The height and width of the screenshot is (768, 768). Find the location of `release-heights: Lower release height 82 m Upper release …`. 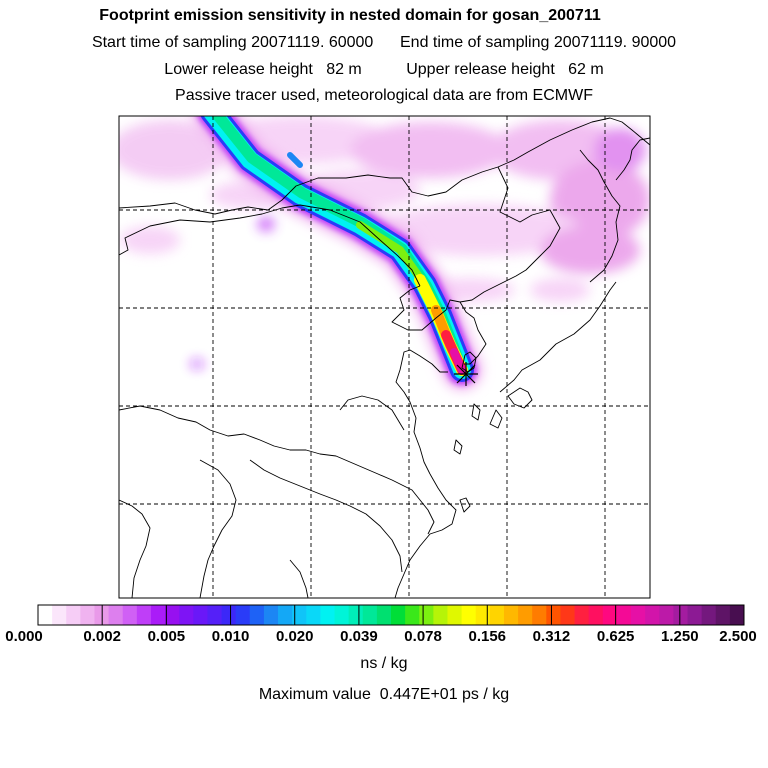

release-heights: Lower release height 82 m Upper release … is located at coordinates (384, 70).